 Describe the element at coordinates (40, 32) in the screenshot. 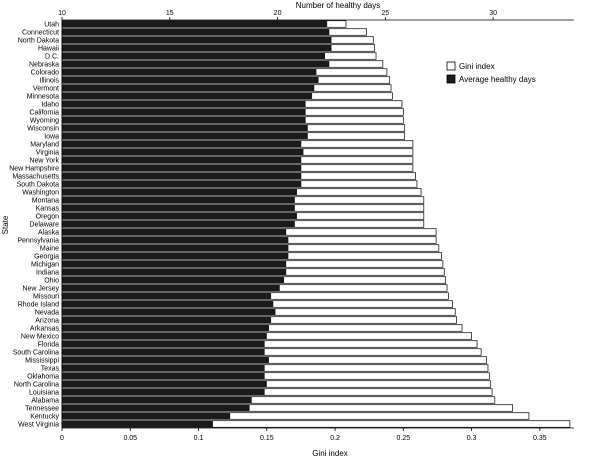

I see `state-label: Connecticut` at that location.